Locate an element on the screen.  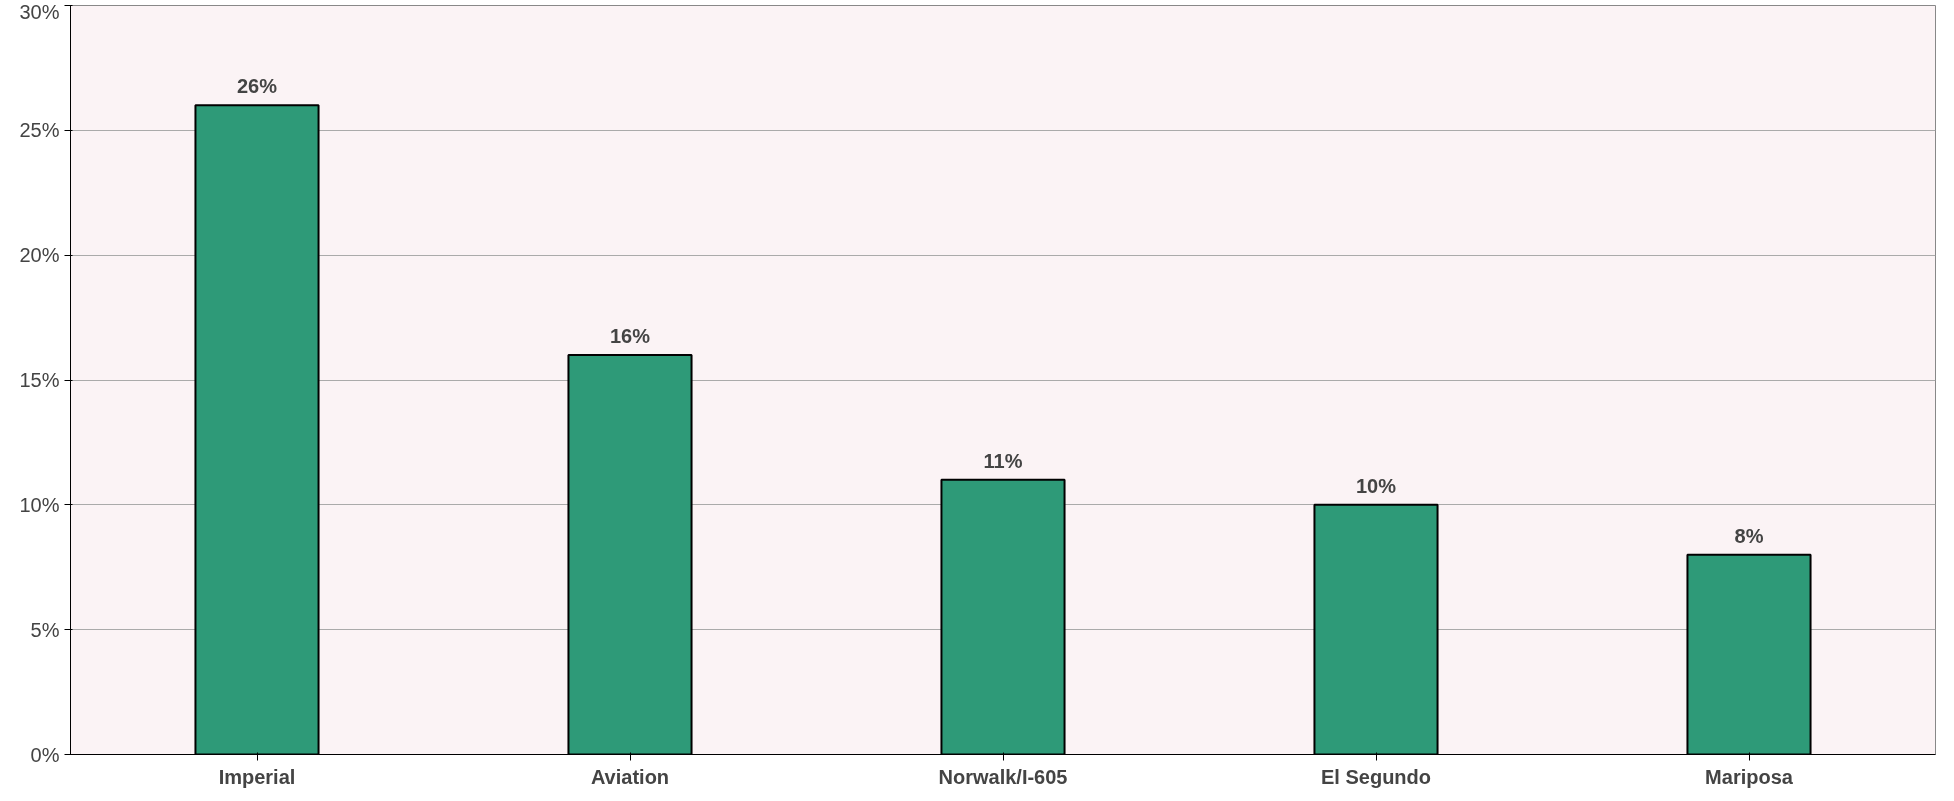
x-tick-label: Imperial is located at coordinates (257, 776).